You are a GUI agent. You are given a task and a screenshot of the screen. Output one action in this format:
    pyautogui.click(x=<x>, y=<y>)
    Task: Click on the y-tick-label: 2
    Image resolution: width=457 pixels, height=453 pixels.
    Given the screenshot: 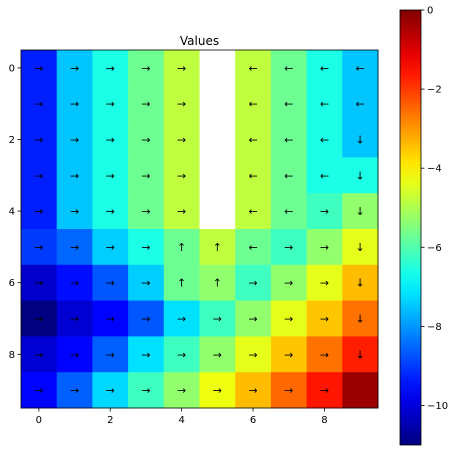 What is the action you would take?
    pyautogui.click(x=12, y=140)
    